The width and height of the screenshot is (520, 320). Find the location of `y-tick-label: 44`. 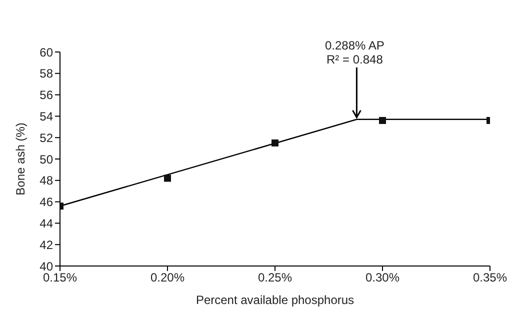

y-tick-label: 44 is located at coordinates (47, 223).